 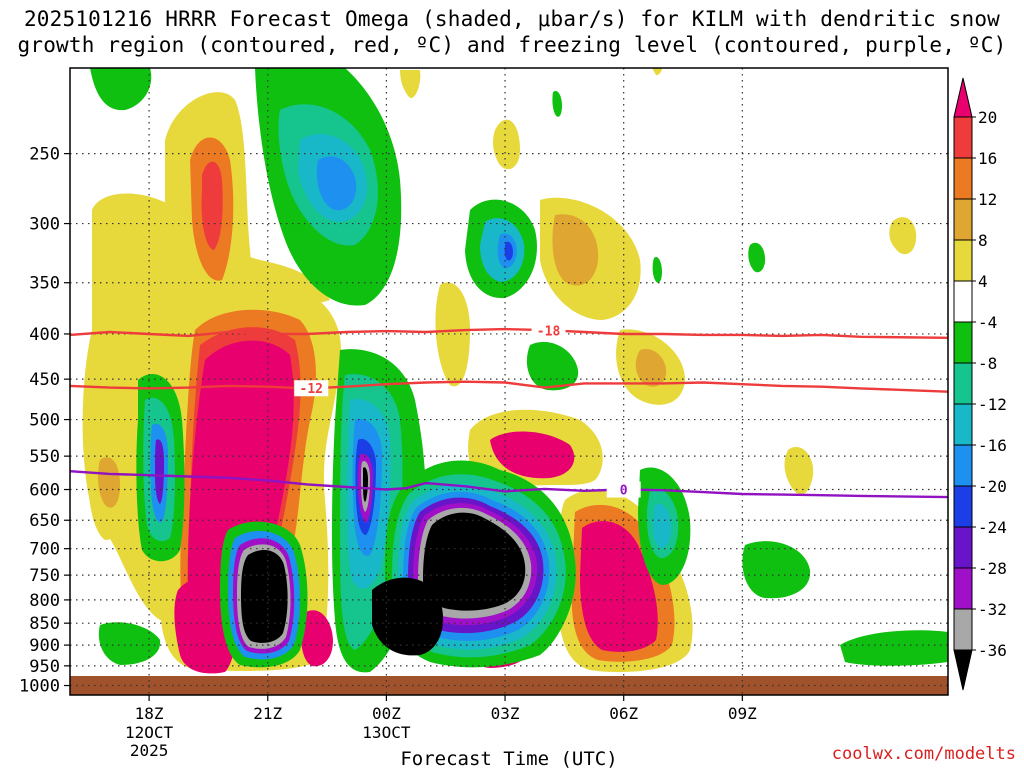 What do you see at coordinates (39, 687) in the screenshot?
I see `y-tick-label: 1000` at bounding box center [39, 687].